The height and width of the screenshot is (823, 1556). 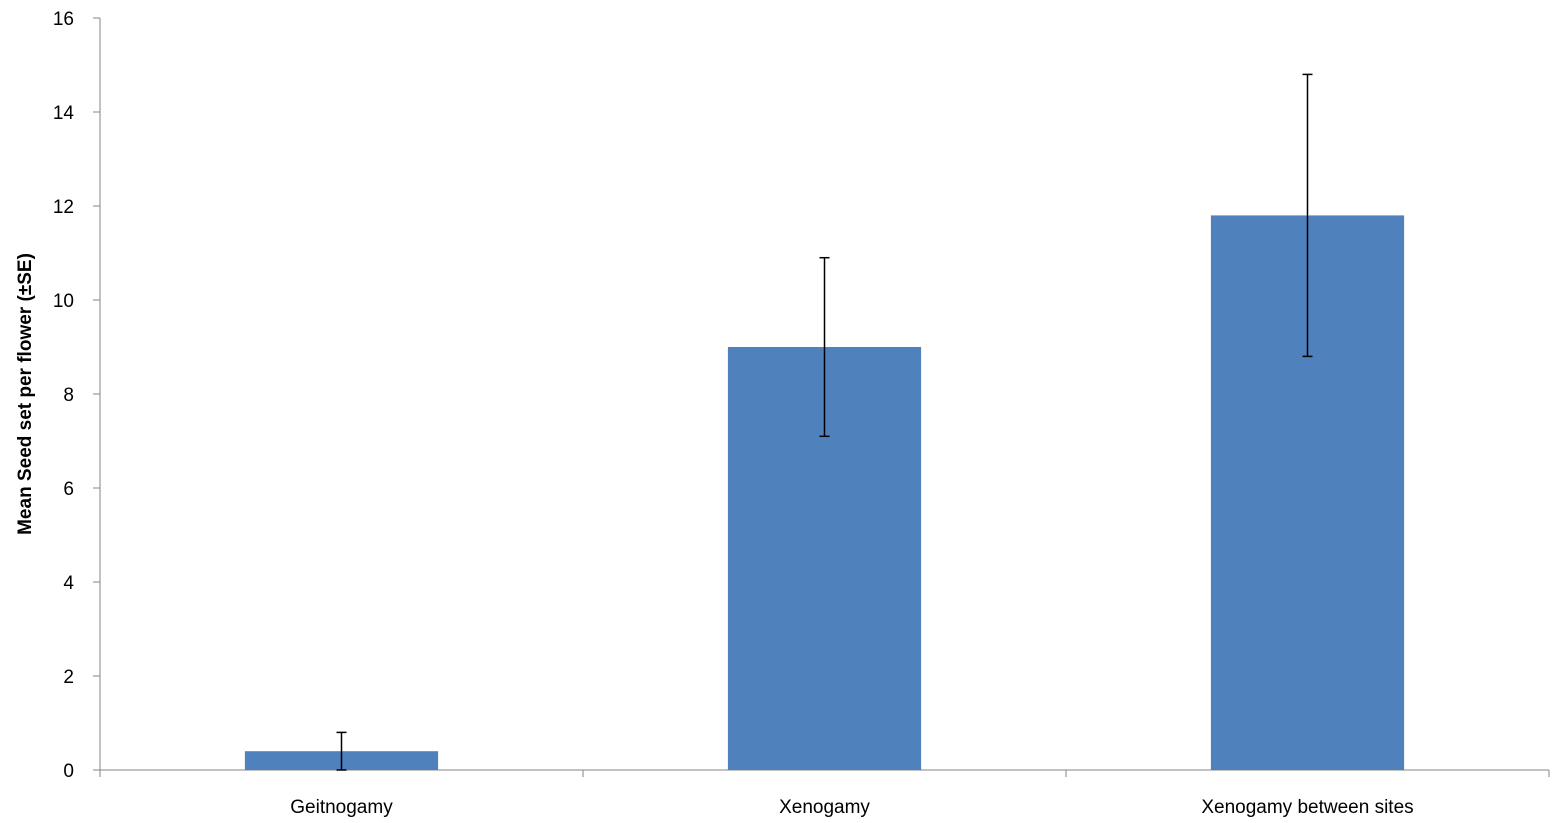 What do you see at coordinates (68, 489) in the screenshot?
I see `y-tick-label: 6` at bounding box center [68, 489].